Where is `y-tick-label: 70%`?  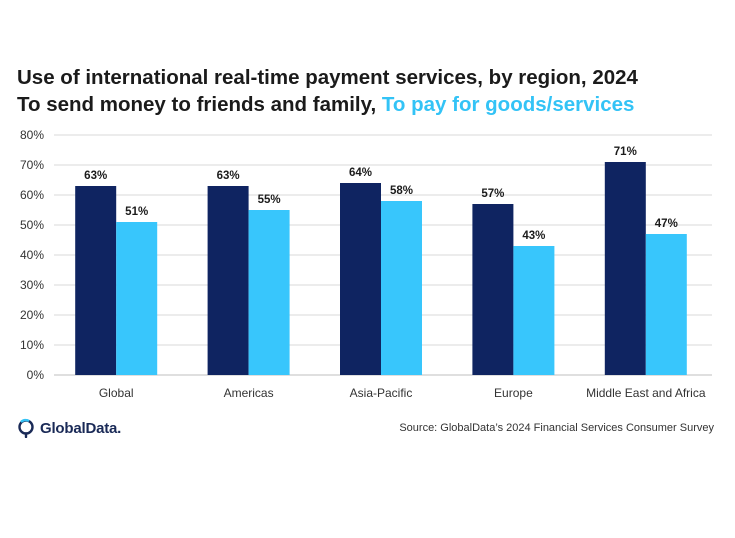 y-tick-label: 70% is located at coordinates (32, 165).